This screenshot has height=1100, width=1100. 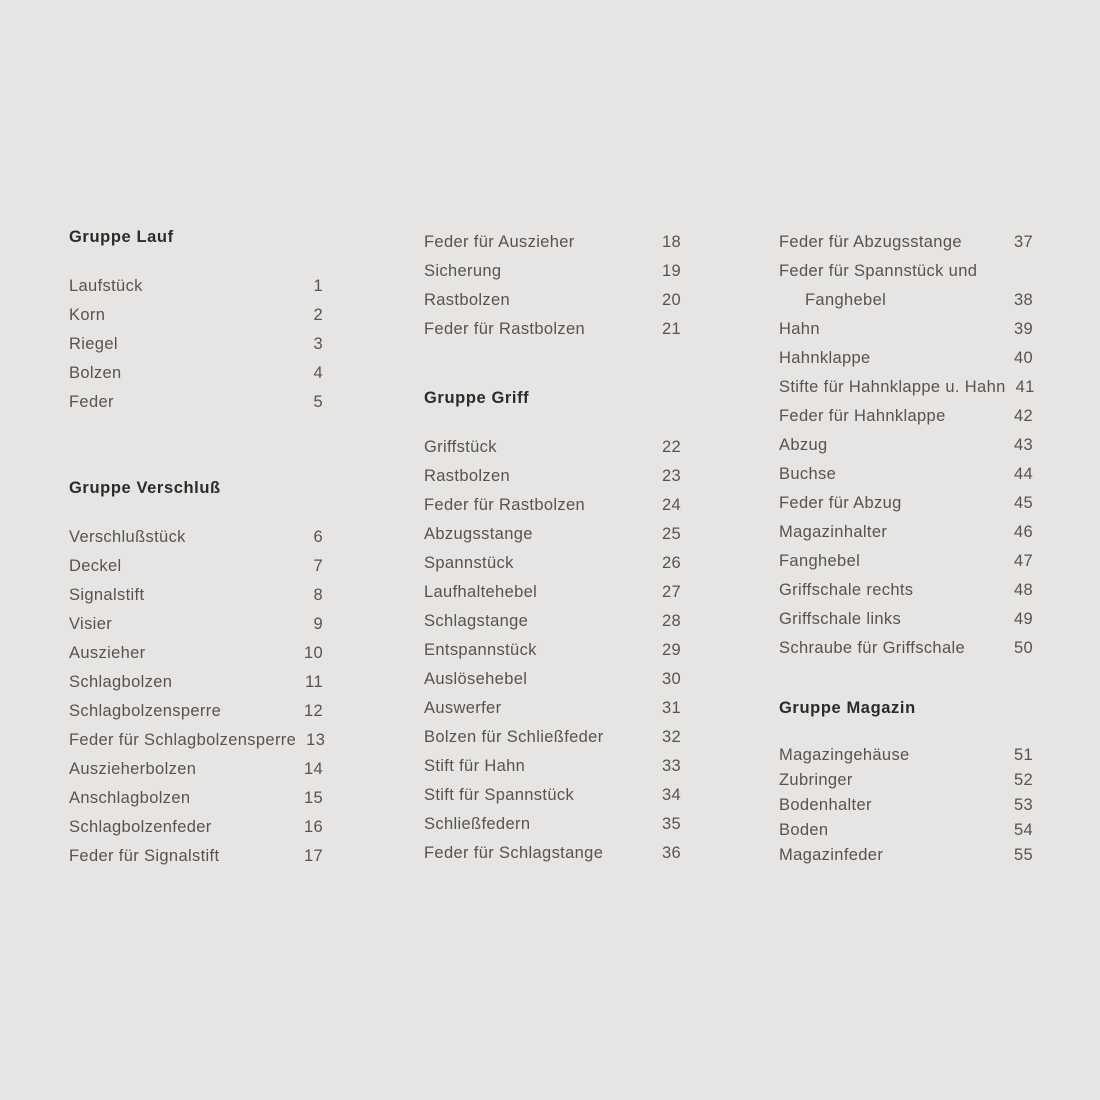 What do you see at coordinates (130, 798) in the screenshot?
I see `part-label: Anschlagbolzen` at bounding box center [130, 798].